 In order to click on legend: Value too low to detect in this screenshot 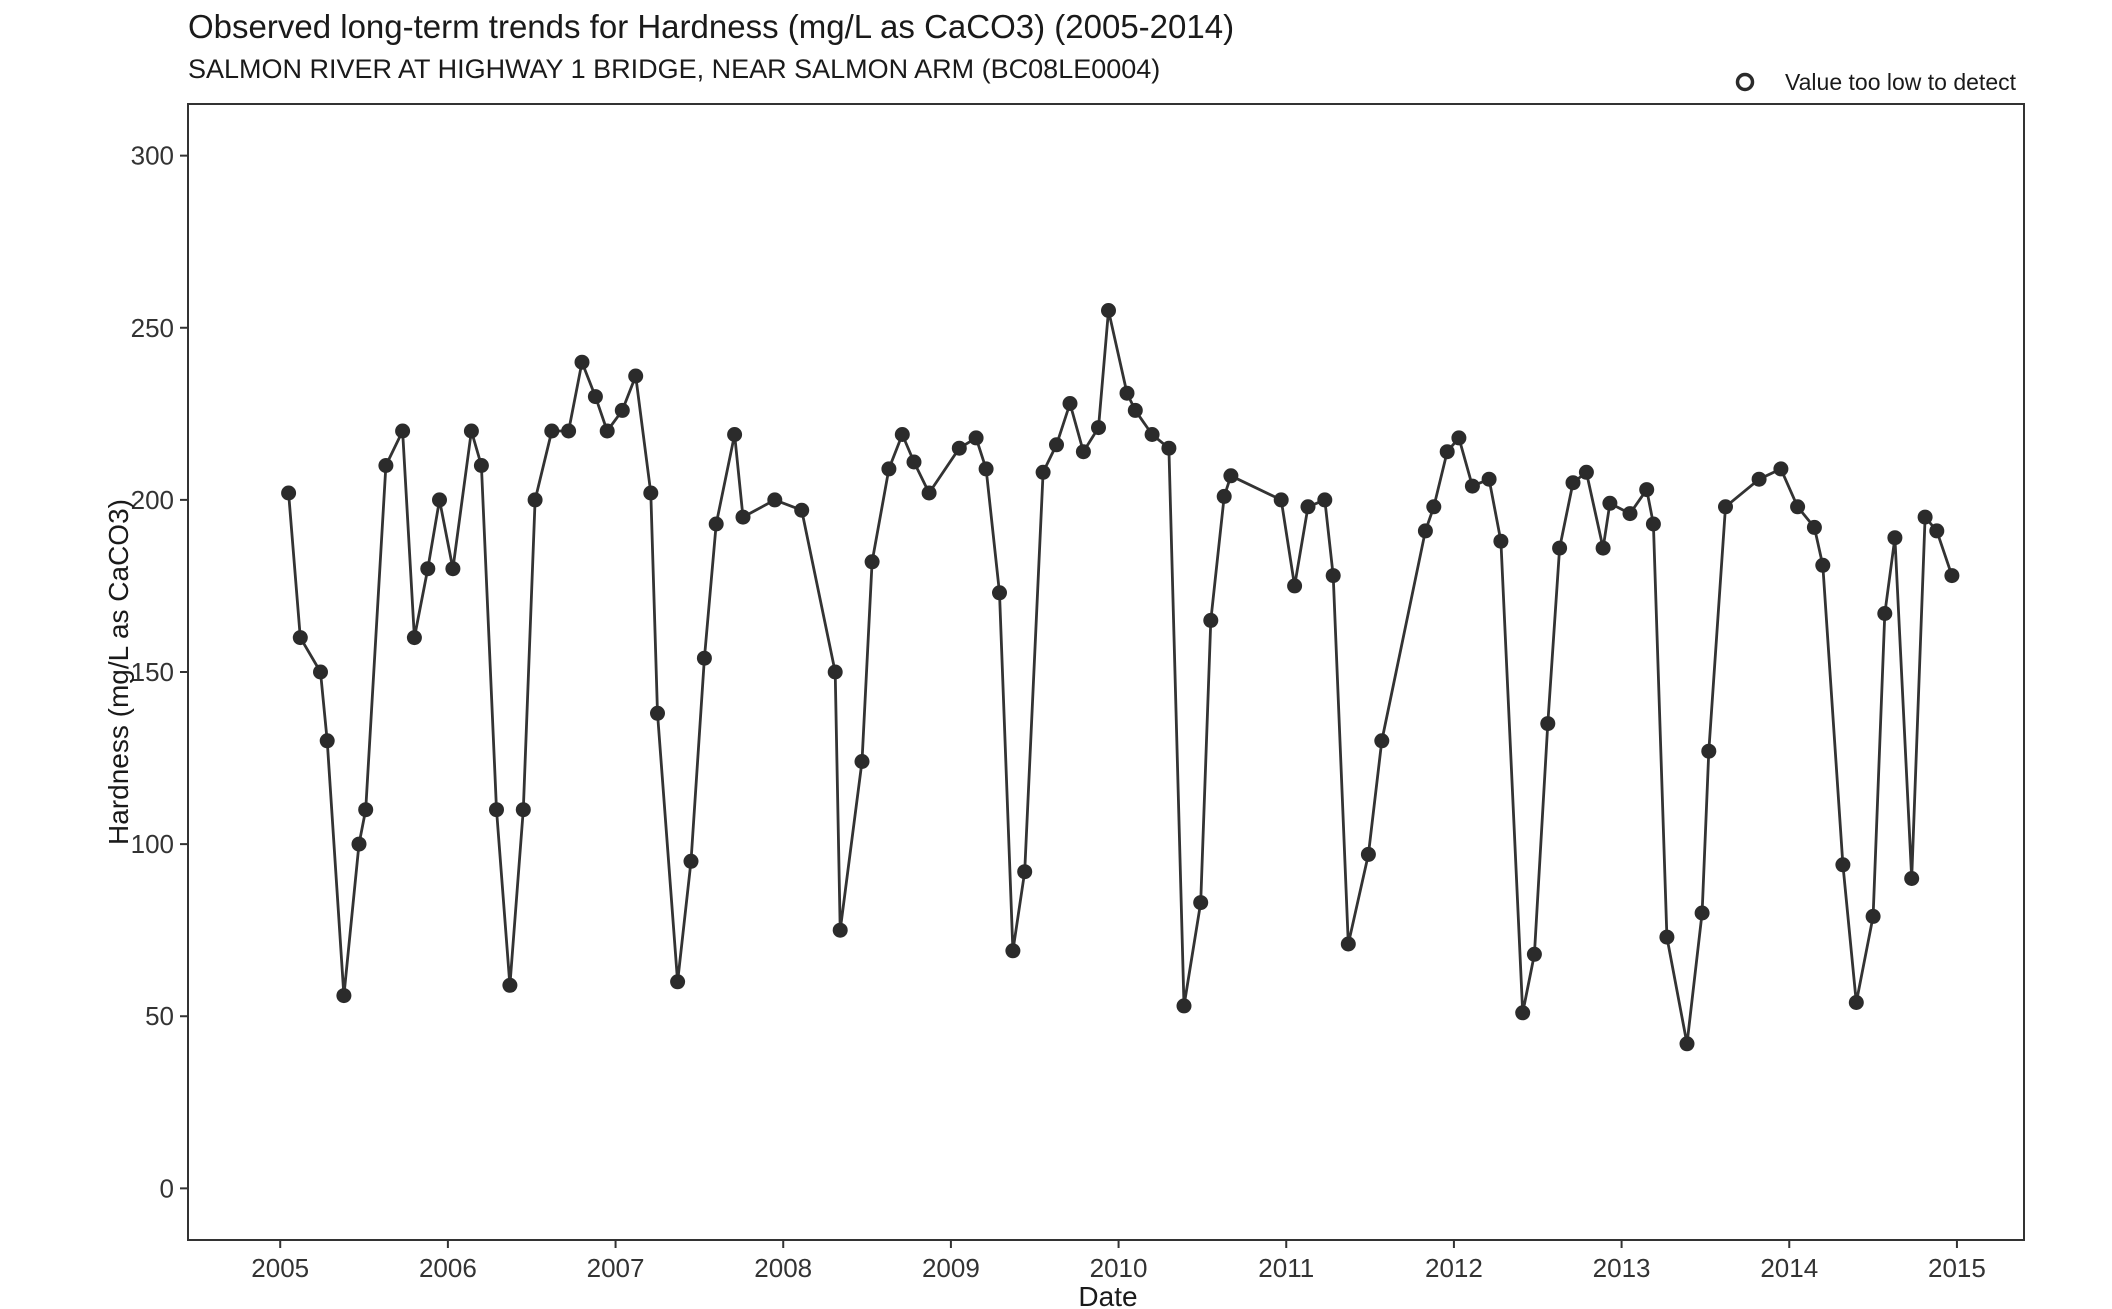, I will do `click(1876, 82)`.